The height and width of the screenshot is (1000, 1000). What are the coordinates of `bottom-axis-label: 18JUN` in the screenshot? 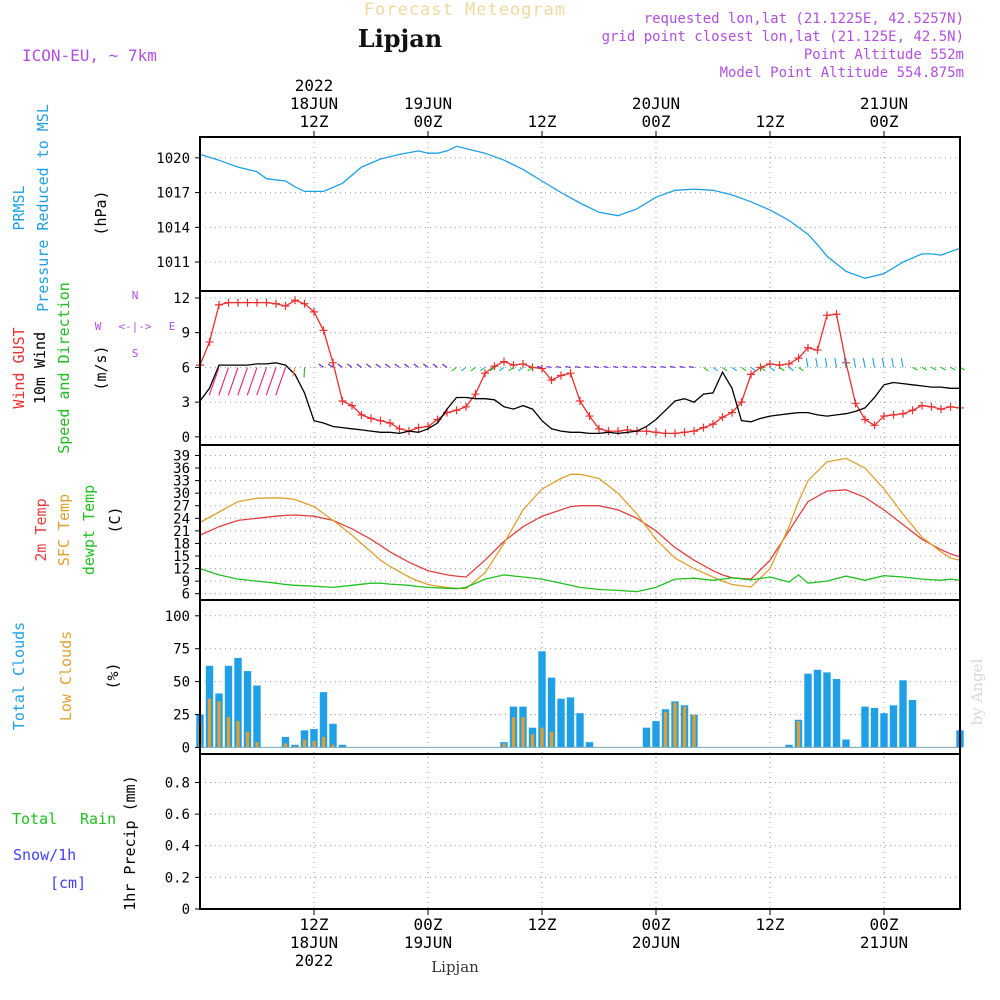 It's located at (314, 942).